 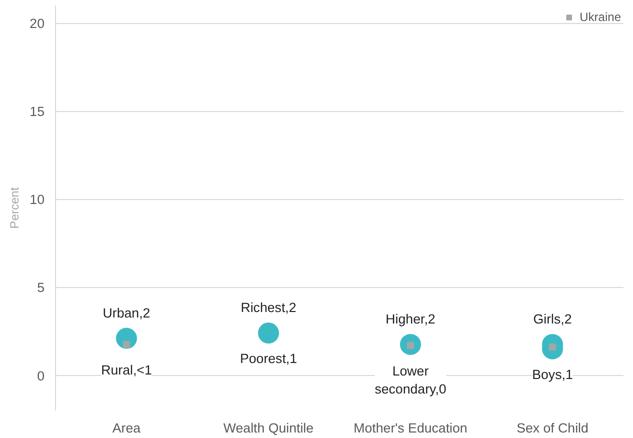 I want to click on x-tick-label: Area, so click(x=127, y=428).